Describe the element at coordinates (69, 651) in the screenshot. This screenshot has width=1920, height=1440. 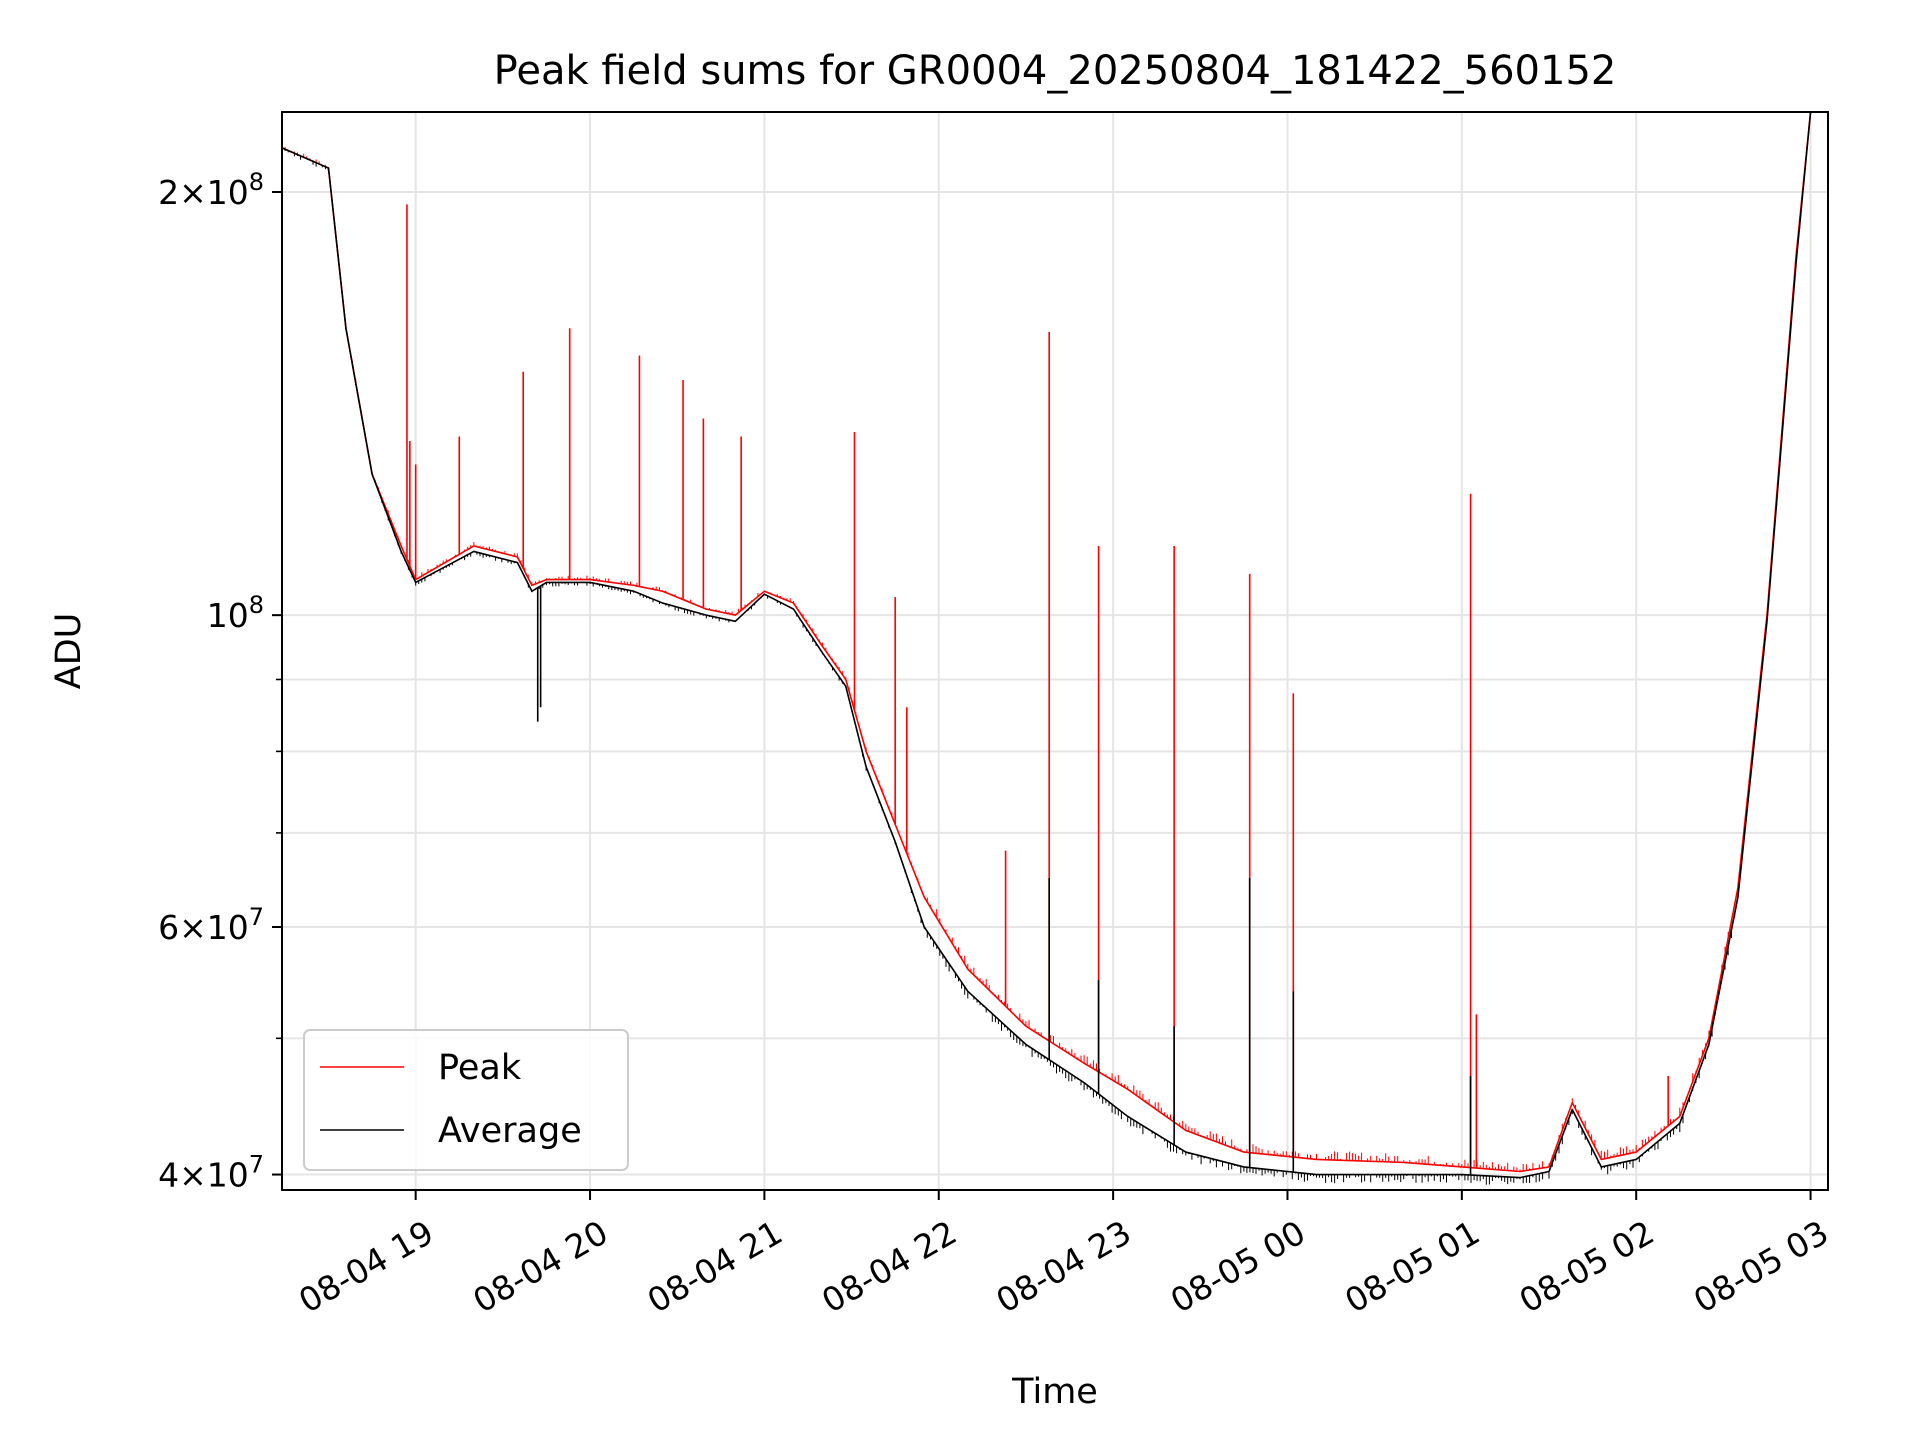
I see `y-axis-label: ADU` at that location.